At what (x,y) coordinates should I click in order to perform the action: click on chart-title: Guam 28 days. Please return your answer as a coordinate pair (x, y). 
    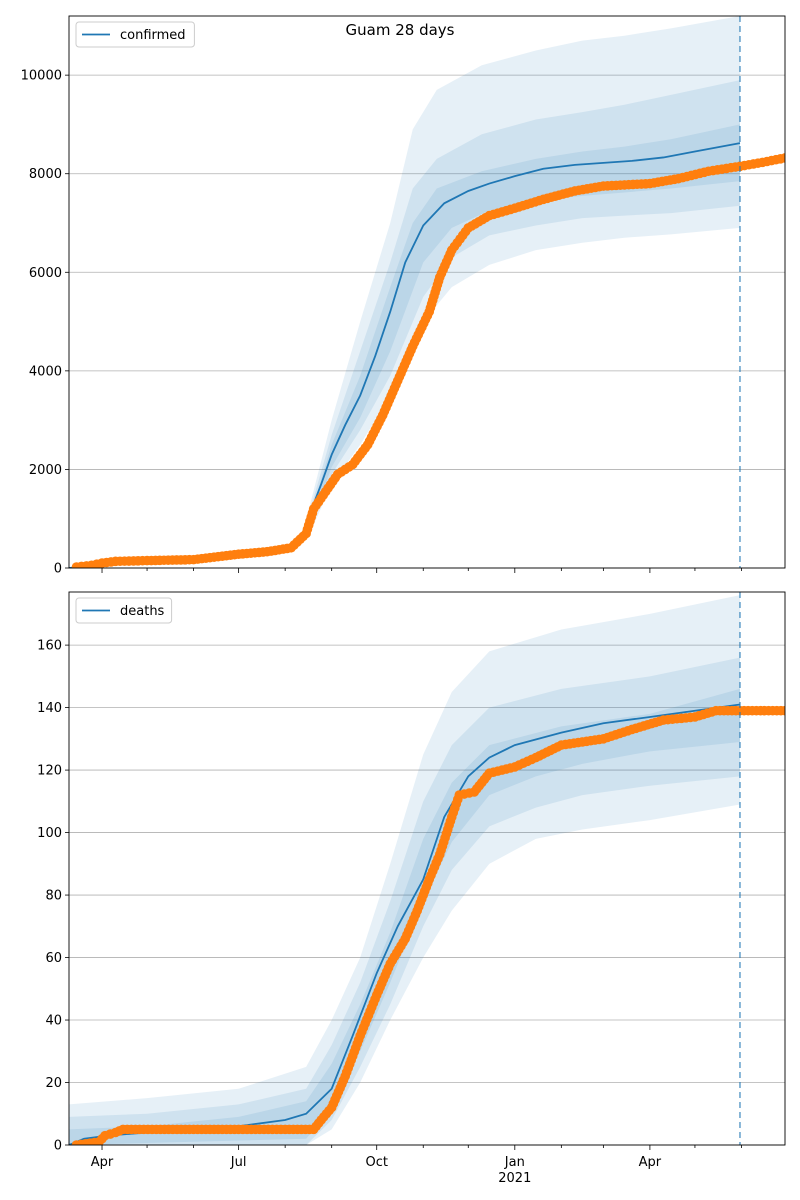
    Looking at the image, I should click on (400, 30).